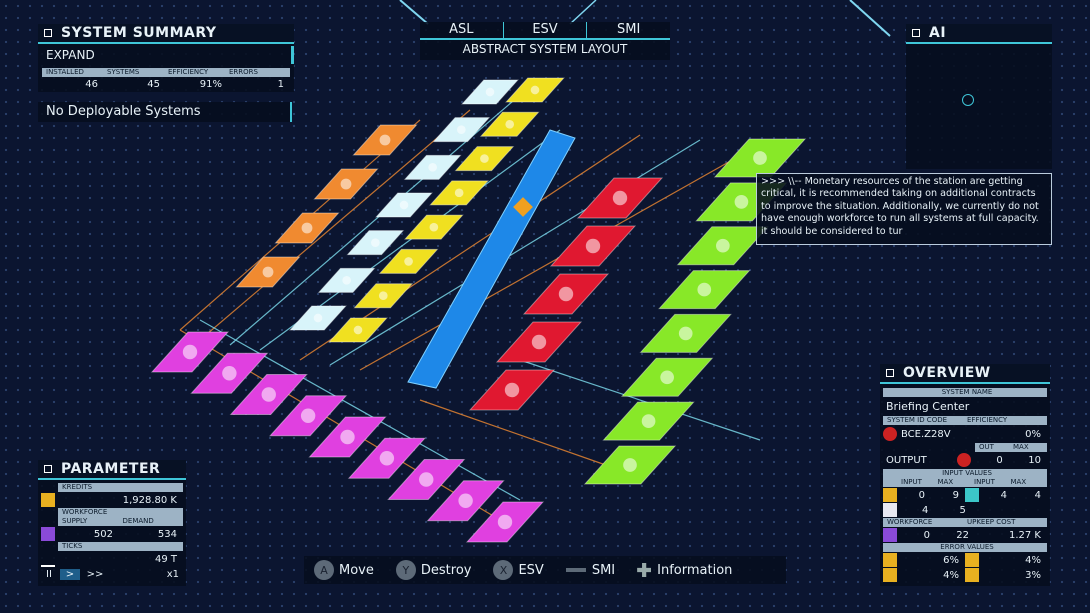 This screenshot has width=1090, height=613. I want to click on label: UPKEEP COST, so click(991, 522).